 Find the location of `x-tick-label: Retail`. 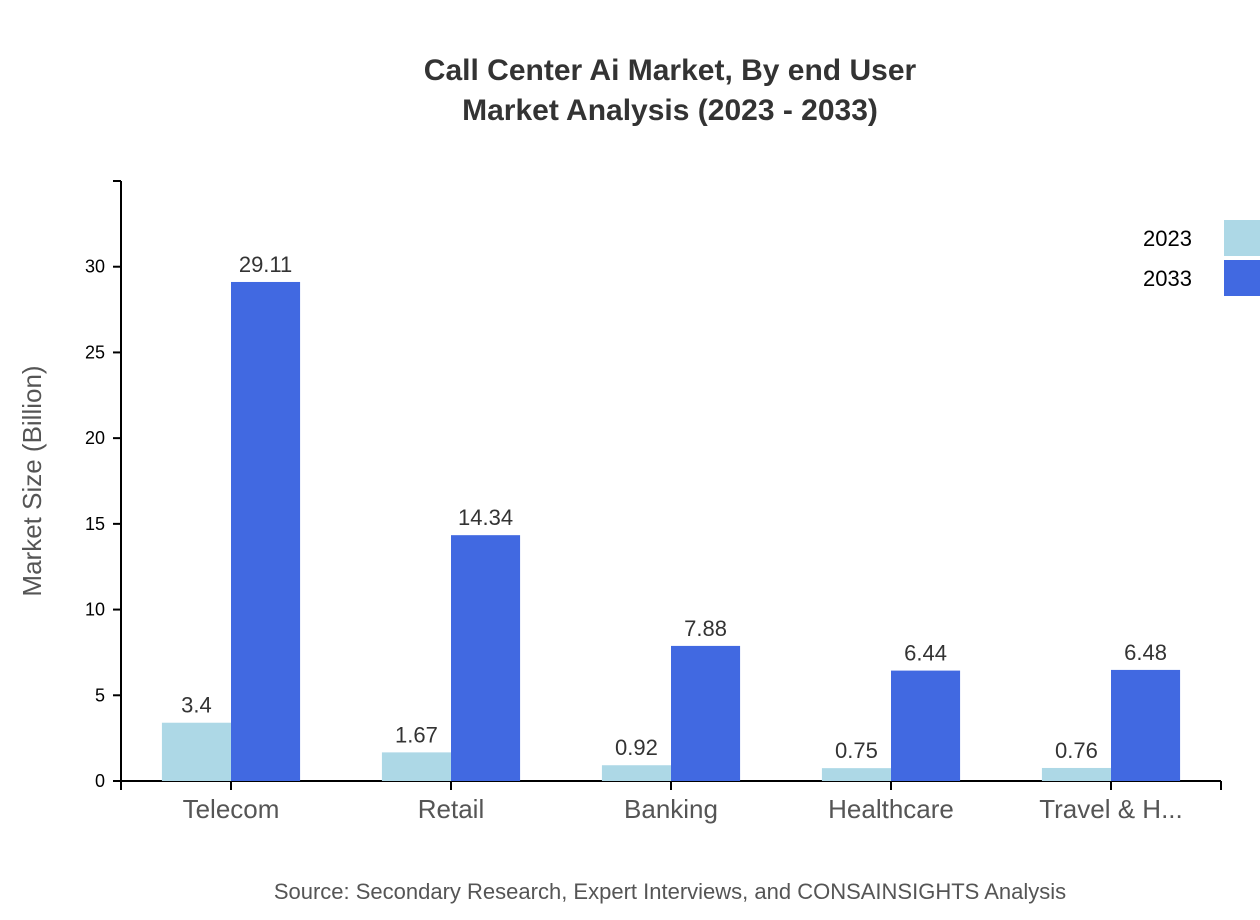

x-tick-label: Retail is located at coordinates (451, 809).